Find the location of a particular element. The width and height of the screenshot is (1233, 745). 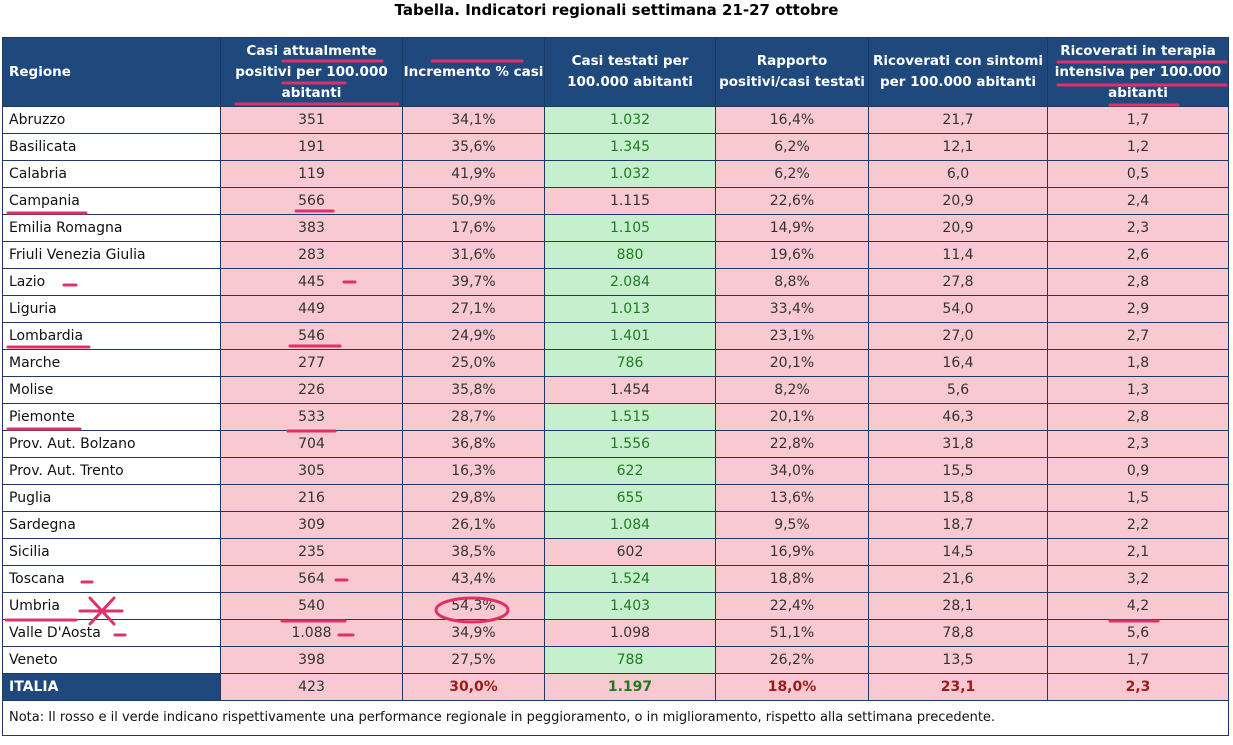

value-cell: 655 is located at coordinates (630, 498).